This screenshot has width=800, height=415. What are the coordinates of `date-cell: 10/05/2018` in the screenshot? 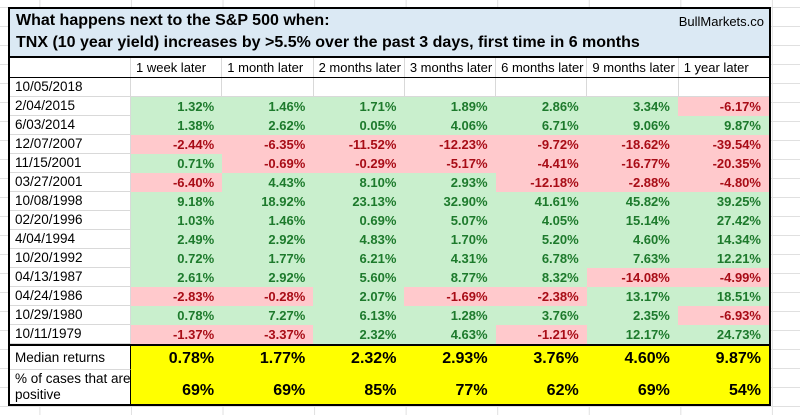 It's located at (70, 87).